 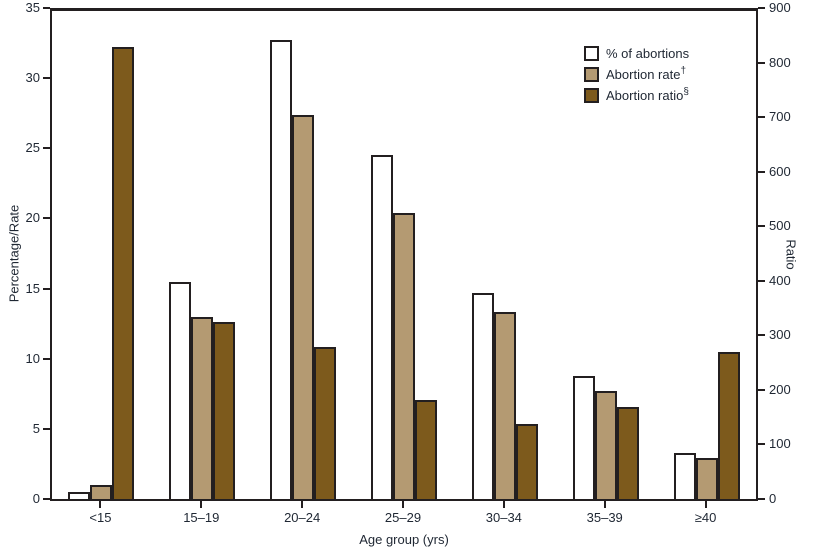 I want to click on legend-item-2: Abortion rate†, so click(x=636, y=73).